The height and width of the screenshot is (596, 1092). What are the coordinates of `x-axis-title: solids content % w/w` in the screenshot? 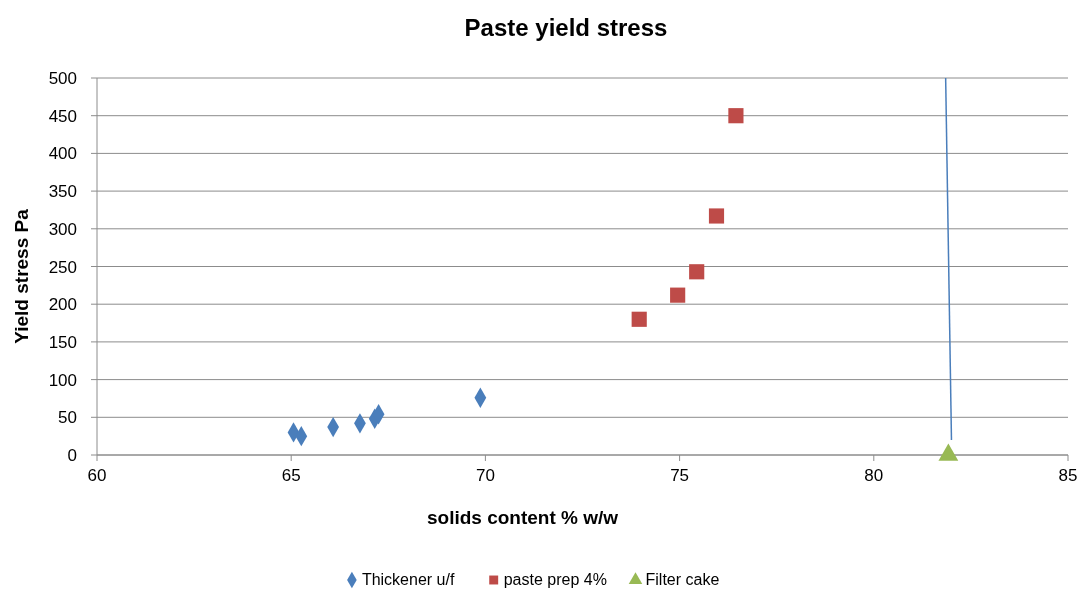 It's located at (522, 517).